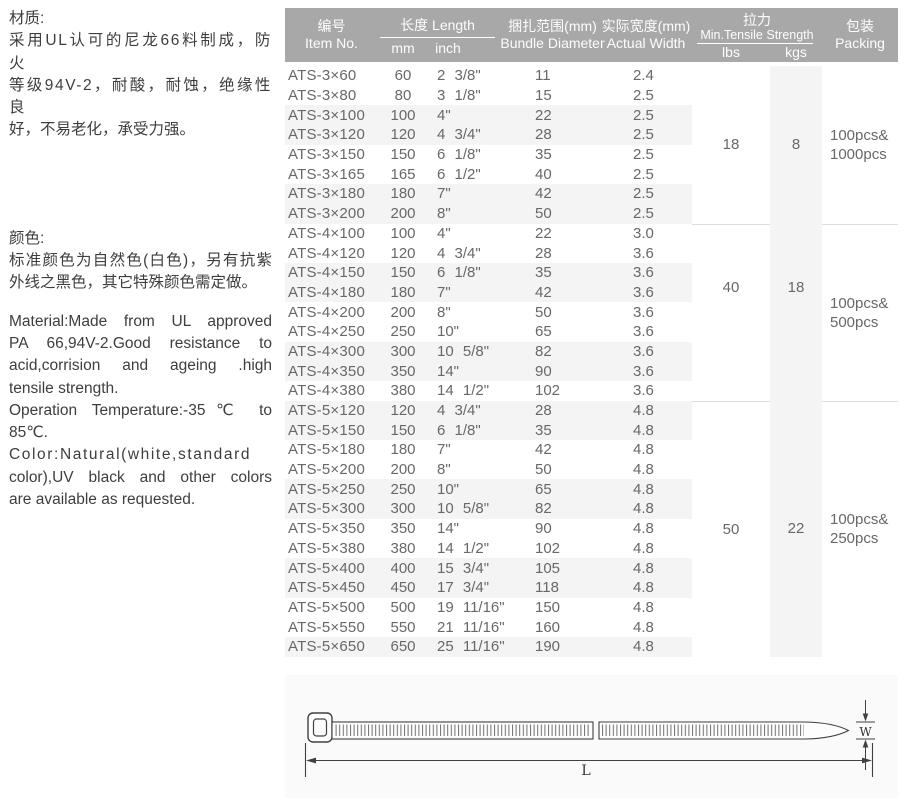 The image size is (910, 805). What do you see at coordinates (140, 343) in the screenshot?
I see `text-line: PA 66,94V-2.Good resistance to` at bounding box center [140, 343].